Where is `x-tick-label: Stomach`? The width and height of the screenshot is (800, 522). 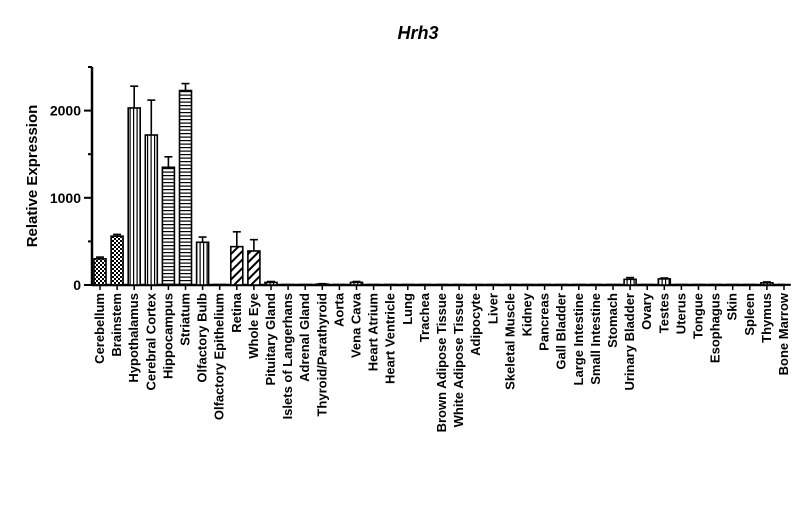 x-tick-label: Stomach is located at coordinates (612, 320).